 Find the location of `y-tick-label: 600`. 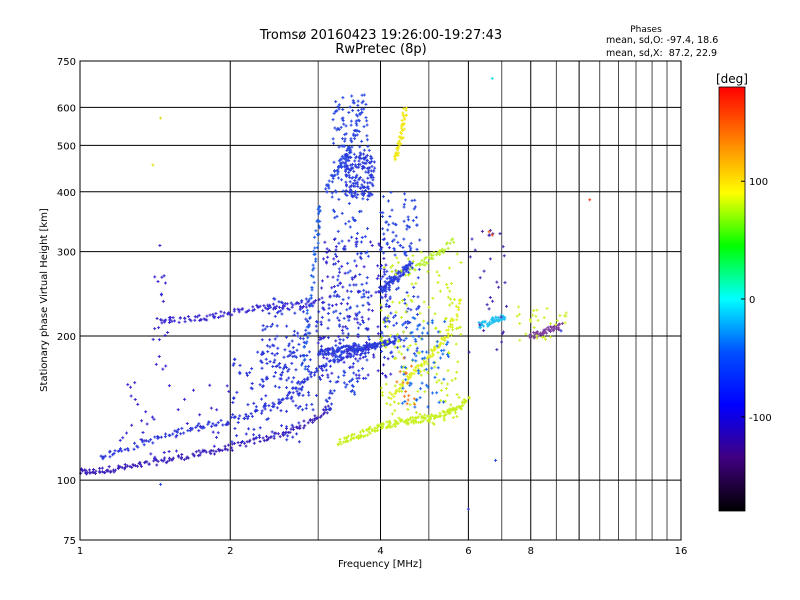

y-tick-label: 600 is located at coordinates (66, 108).